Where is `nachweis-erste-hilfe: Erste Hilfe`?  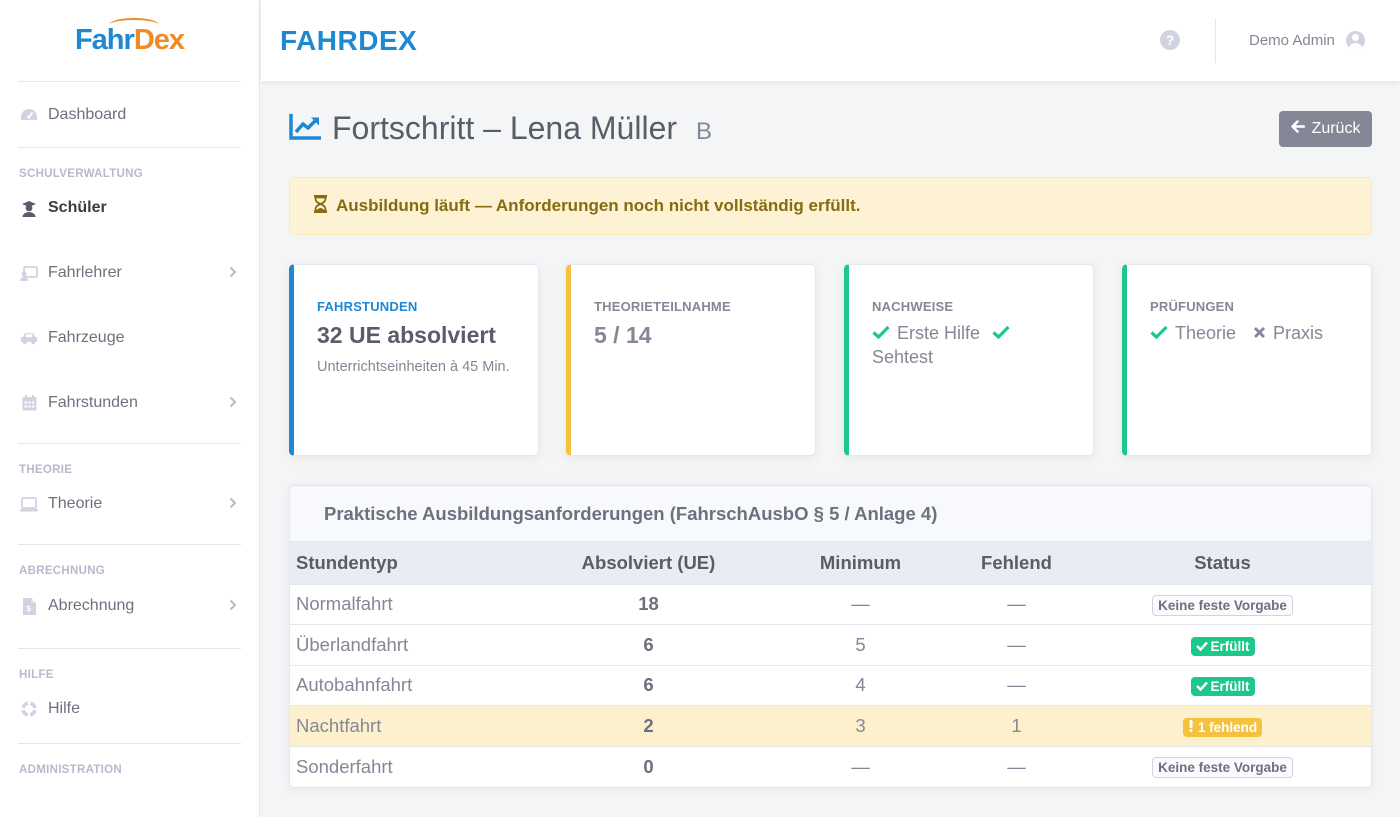
nachweis-erste-hilfe: Erste Hilfe is located at coordinates (939, 333).